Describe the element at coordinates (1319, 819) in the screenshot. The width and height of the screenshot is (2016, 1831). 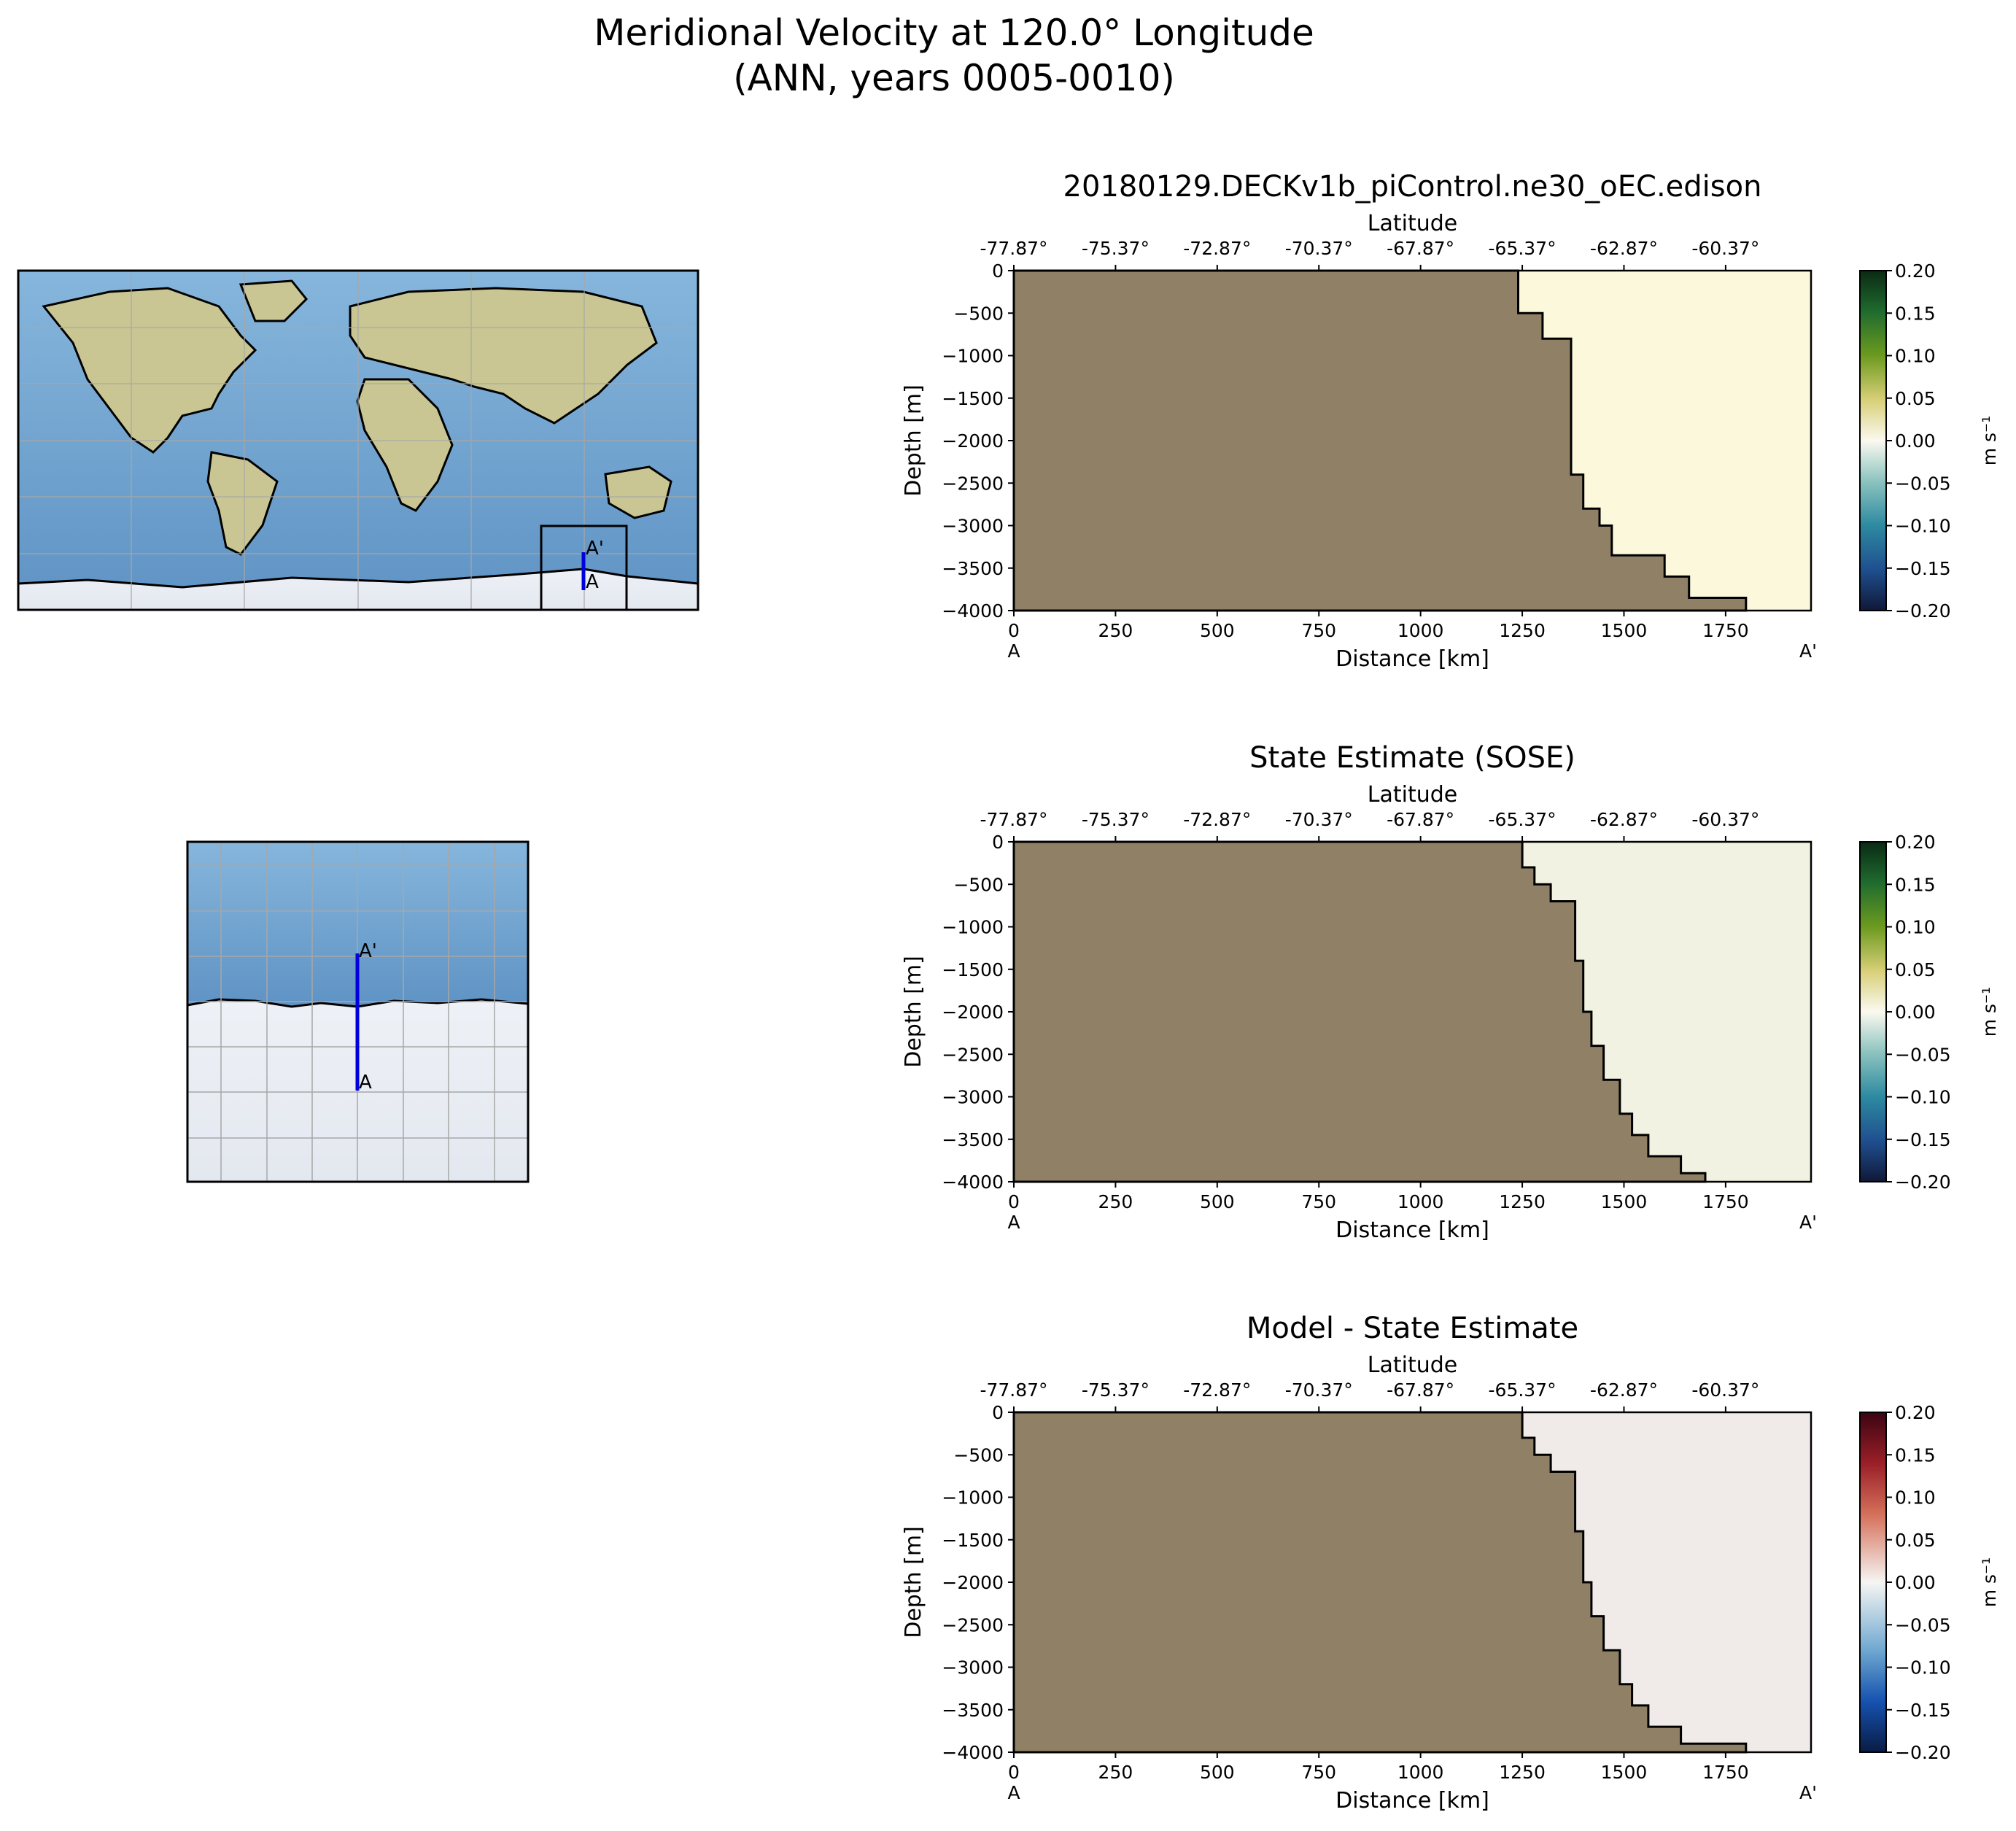
I see `top-tick-label: -70.37°` at that location.